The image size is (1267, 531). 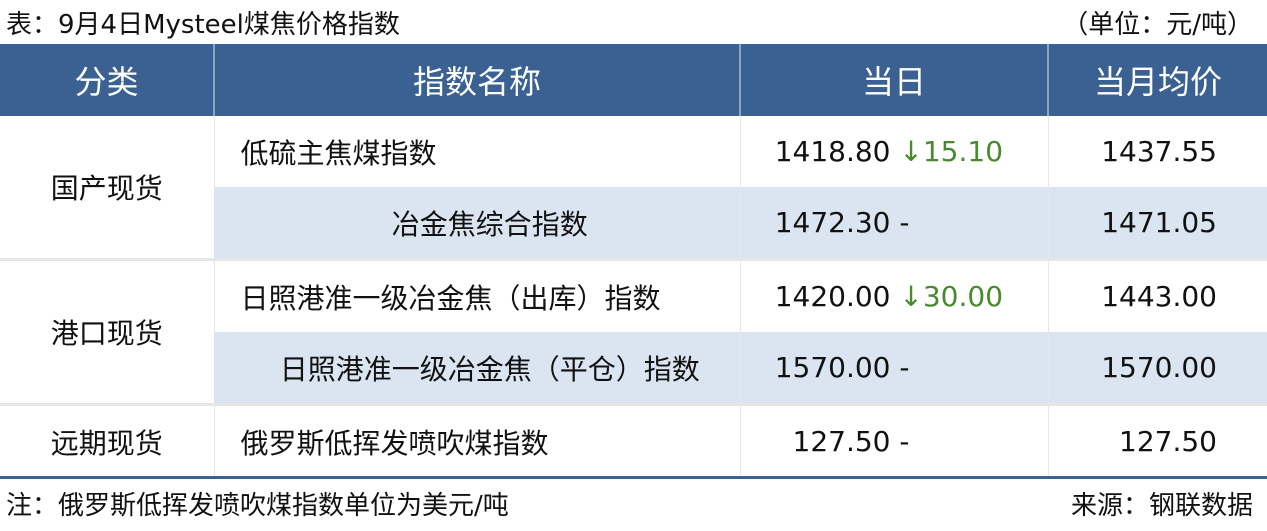 I want to click on day-cell: 1570.00 -, so click(x=893, y=368).